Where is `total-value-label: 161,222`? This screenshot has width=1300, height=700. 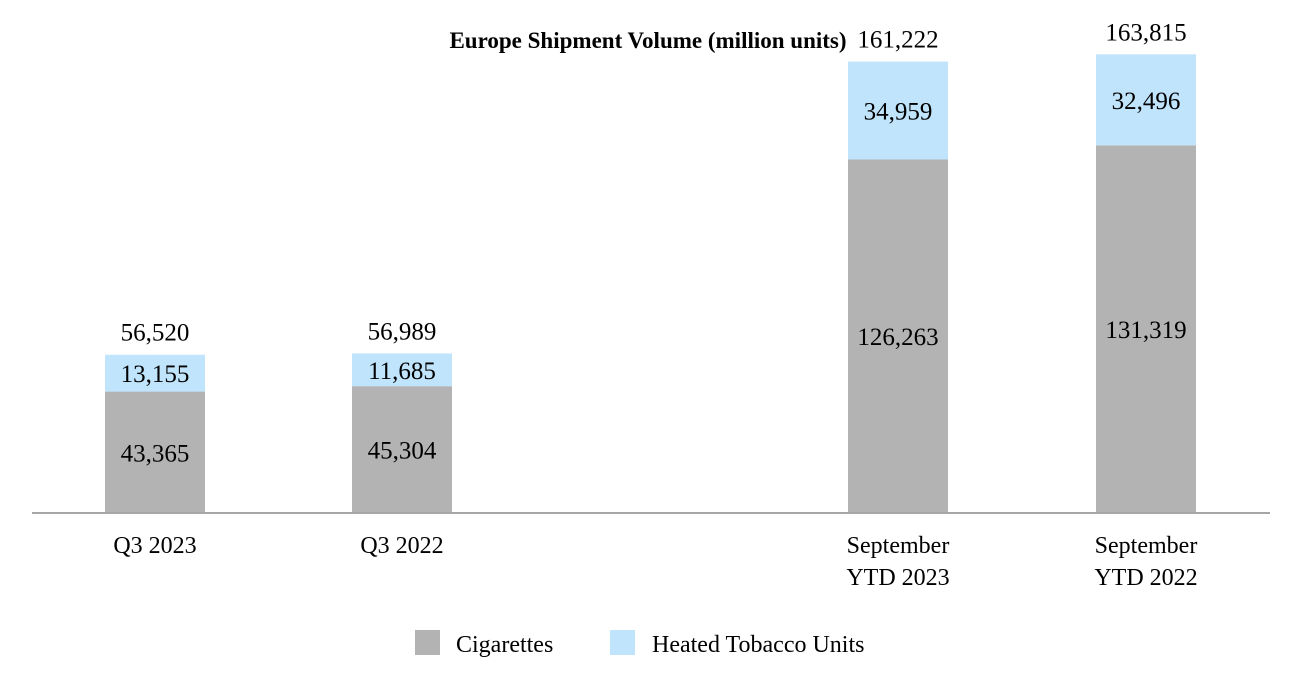 total-value-label: 161,222 is located at coordinates (897, 40).